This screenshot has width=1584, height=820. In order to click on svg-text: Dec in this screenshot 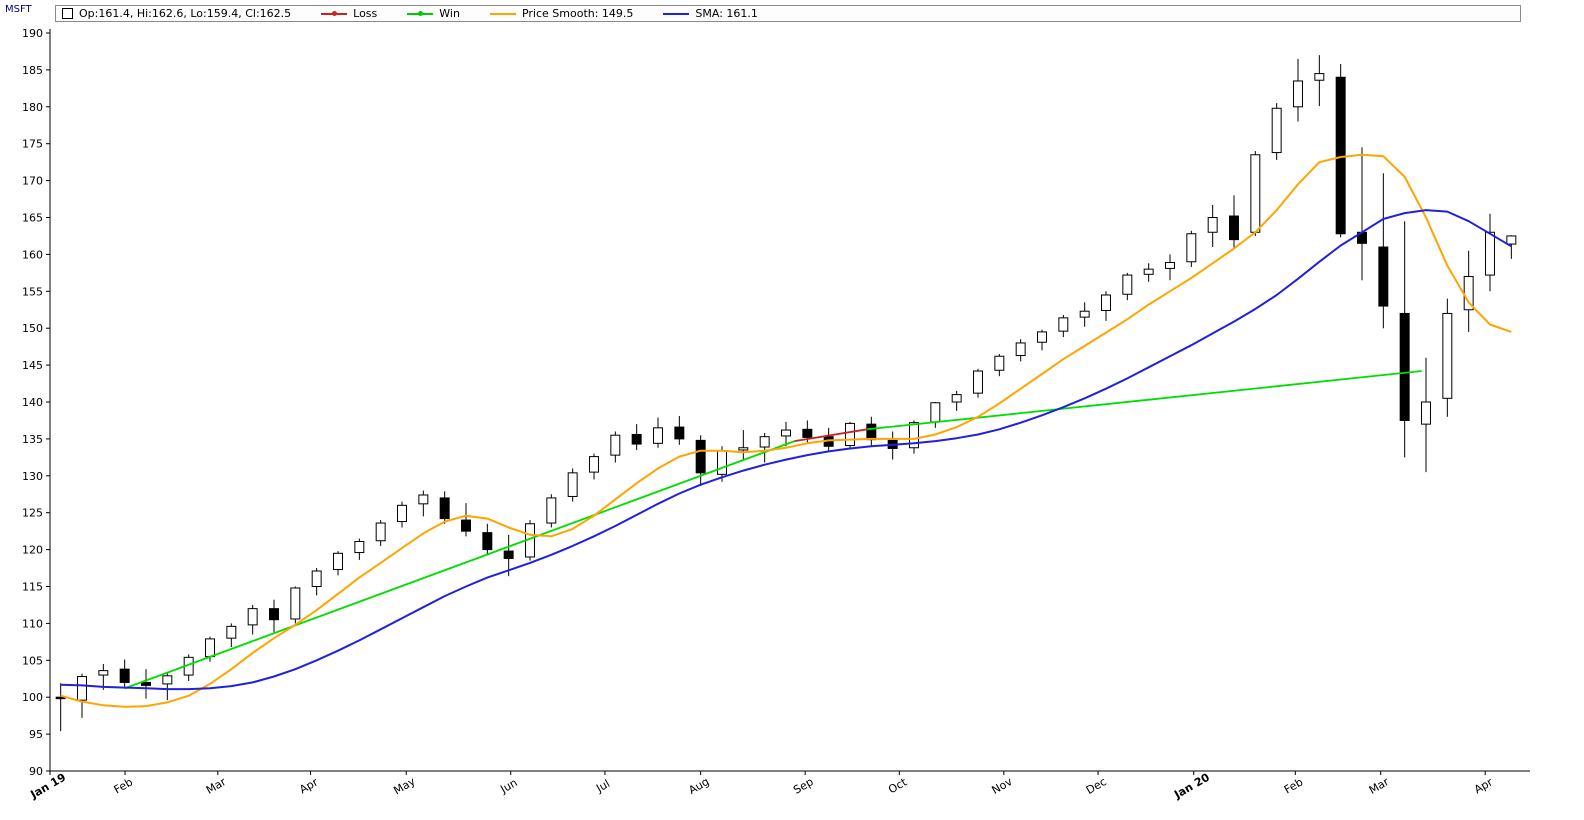, I will do `click(1096, 786)`.